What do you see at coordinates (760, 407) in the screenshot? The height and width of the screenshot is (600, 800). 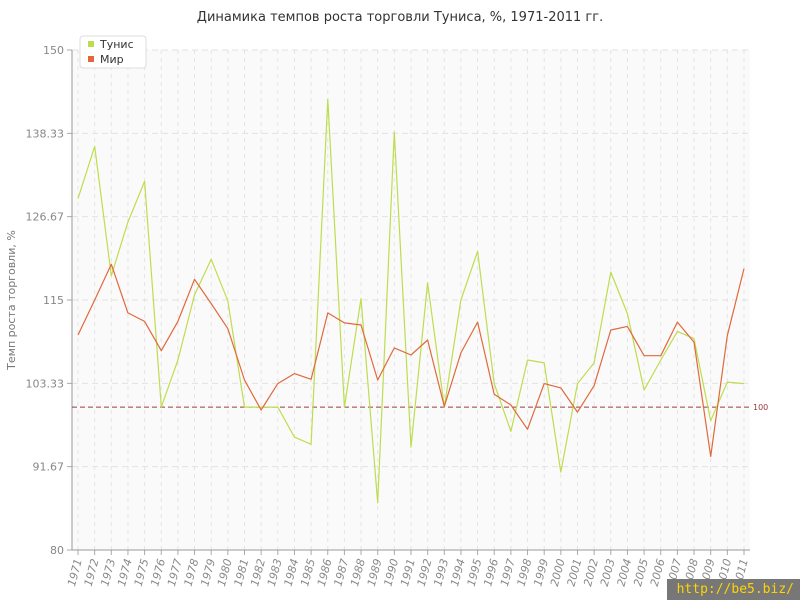 I see `reference-line-label: 100` at bounding box center [760, 407].